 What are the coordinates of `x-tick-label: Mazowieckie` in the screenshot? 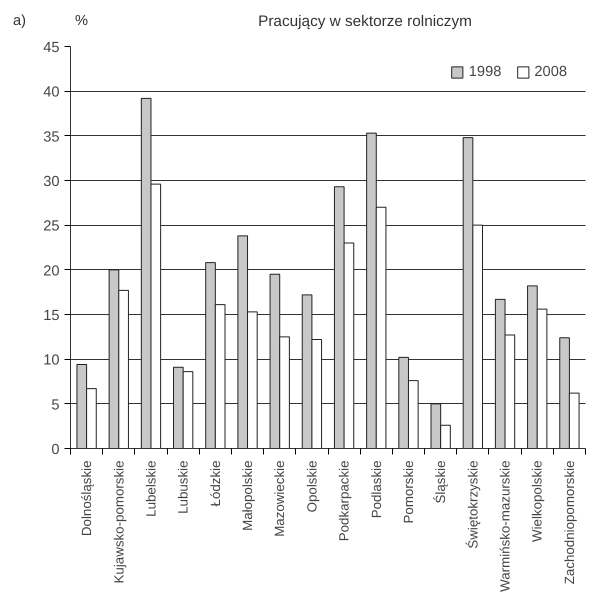 It's located at (280, 498).